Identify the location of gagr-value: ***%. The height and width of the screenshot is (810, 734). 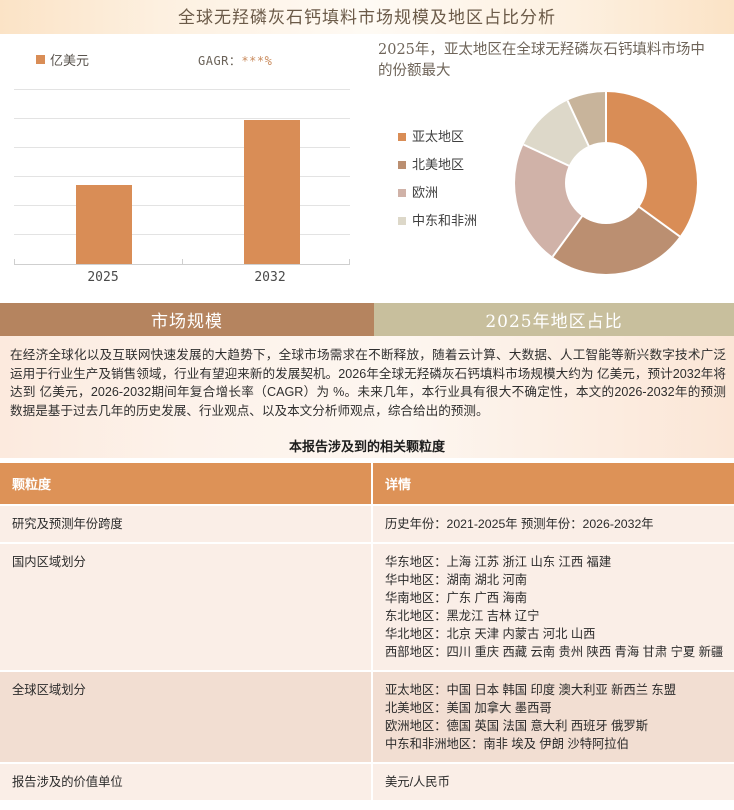
(257, 61).